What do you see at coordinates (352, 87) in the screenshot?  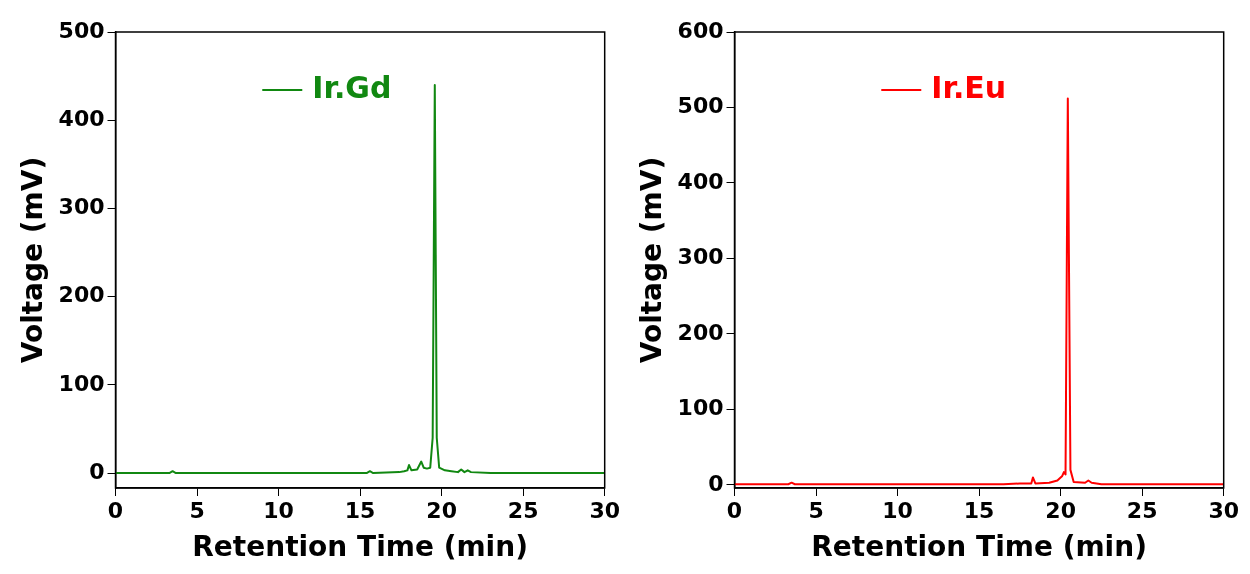 I see `legend-label: Ir.Gd` at bounding box center [352, 87].